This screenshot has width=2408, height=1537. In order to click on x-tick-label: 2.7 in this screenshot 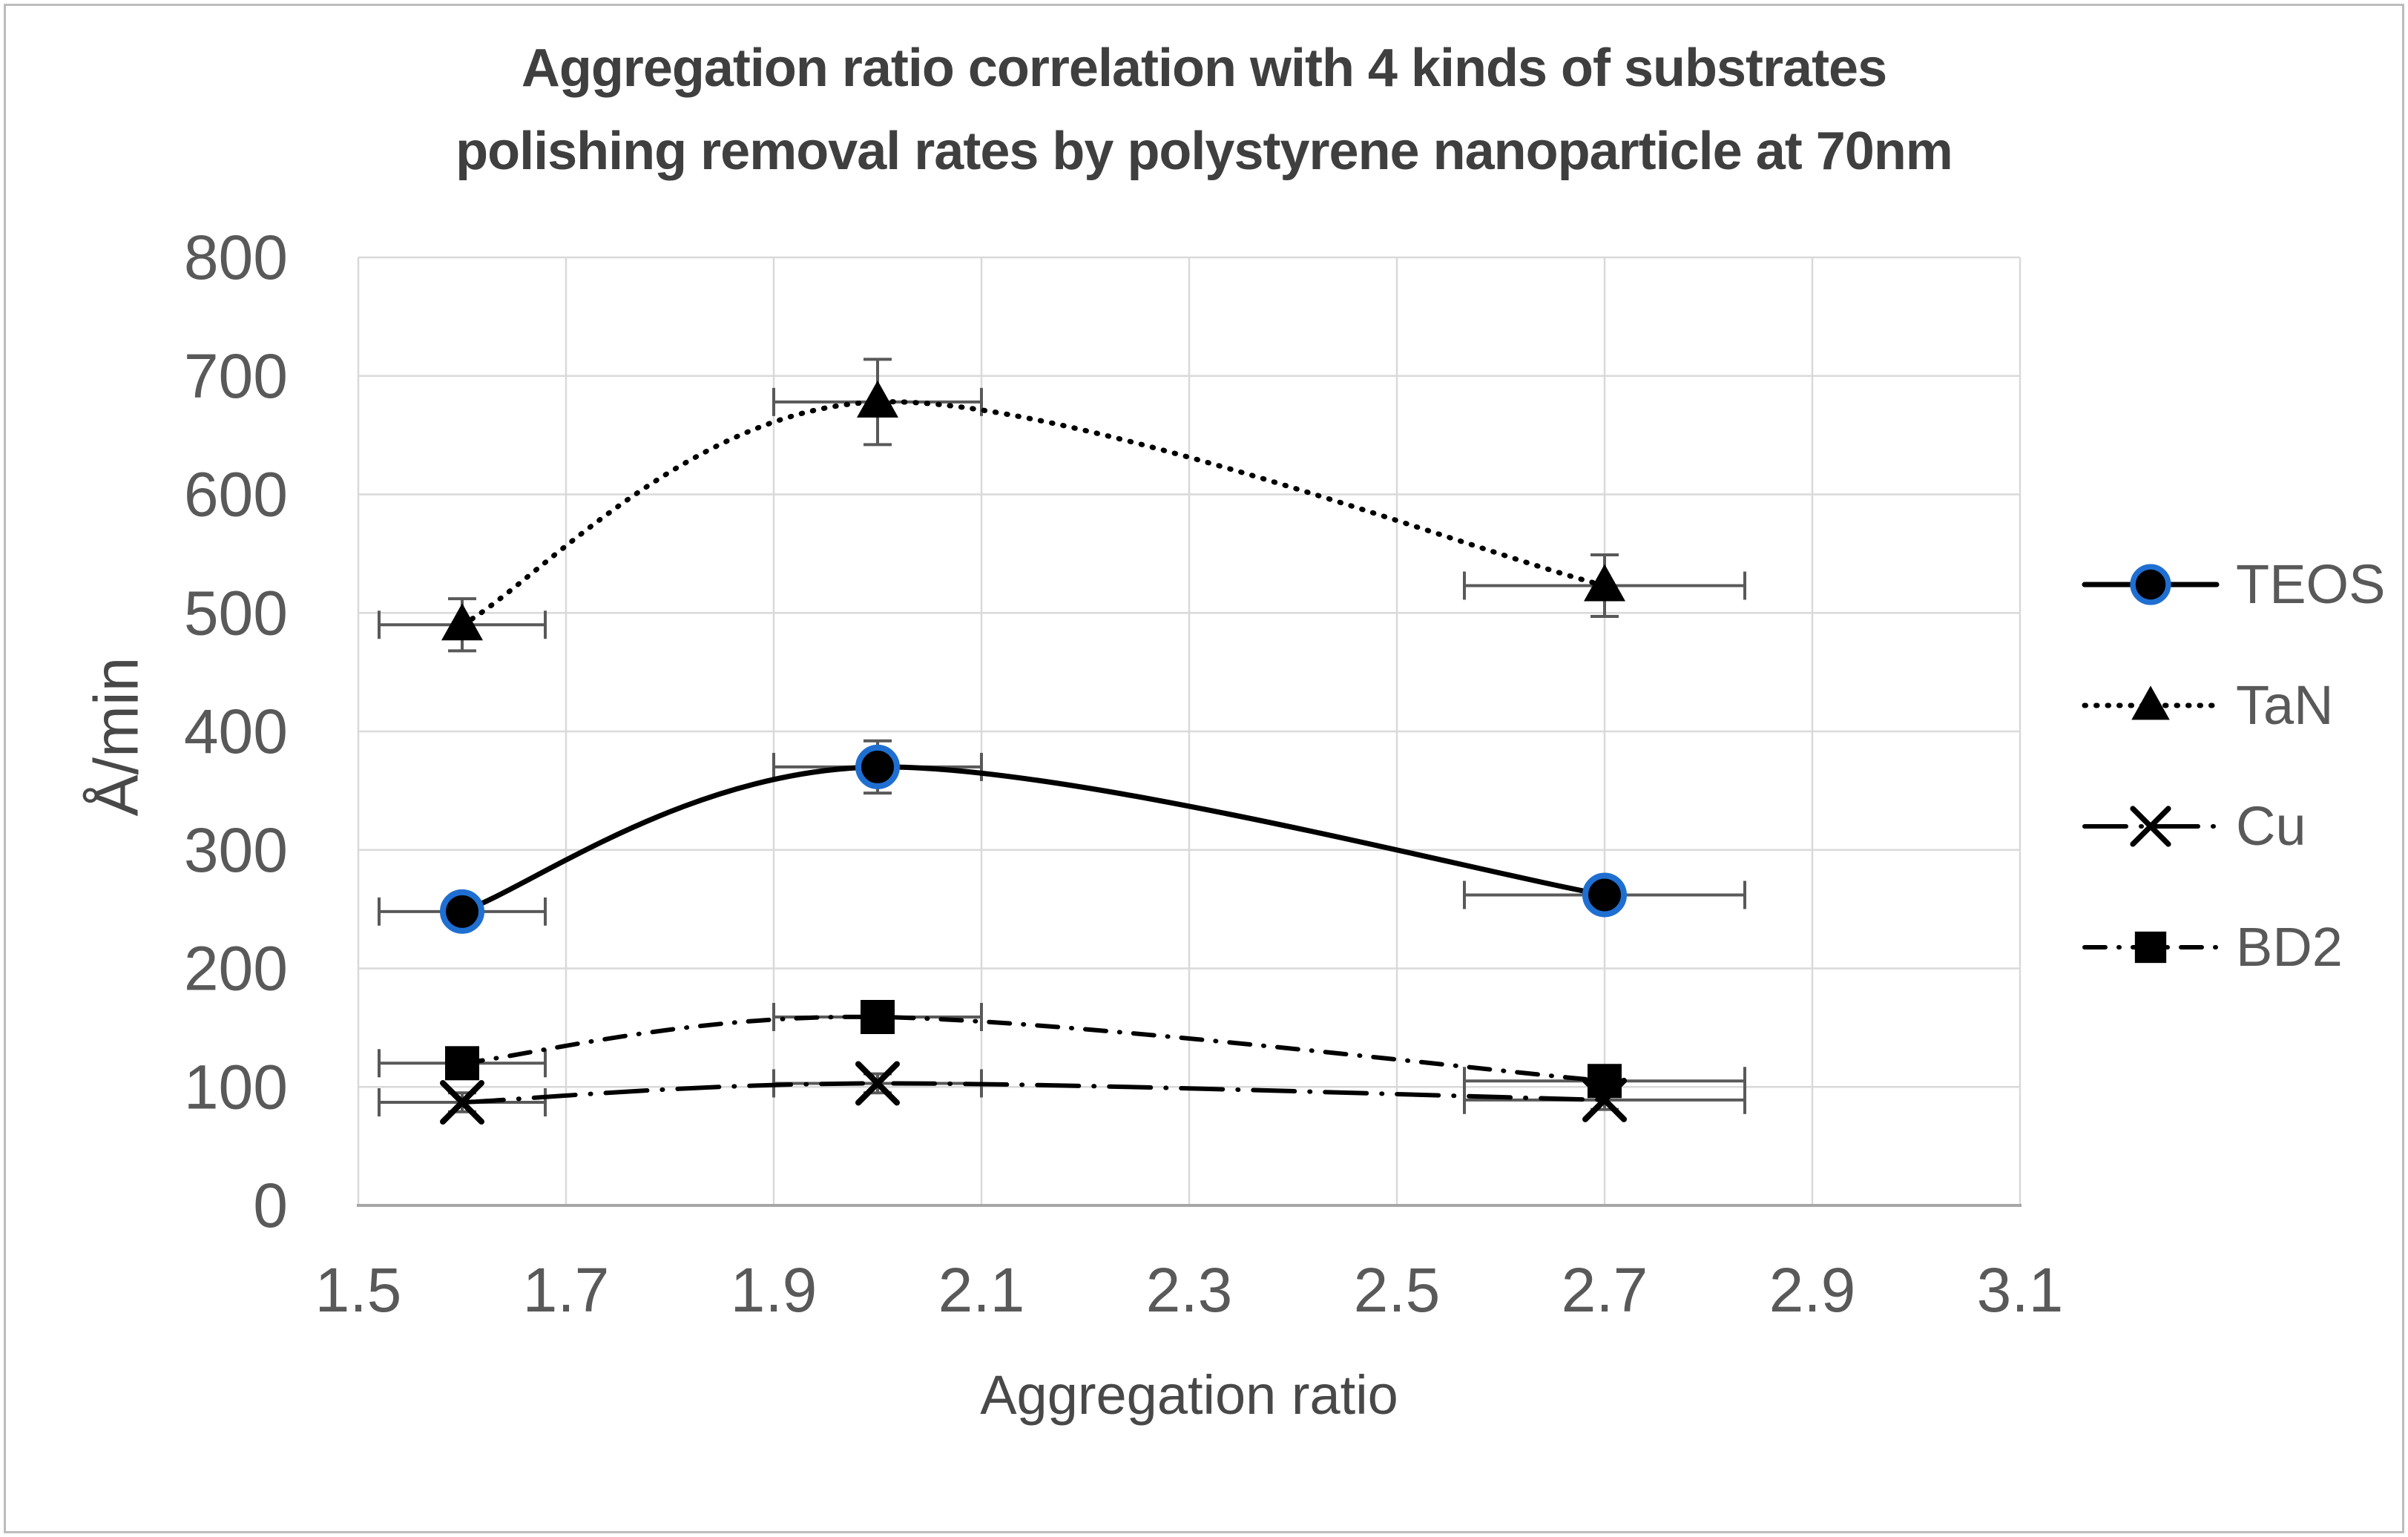, I will do `click(1605, 1290)`.